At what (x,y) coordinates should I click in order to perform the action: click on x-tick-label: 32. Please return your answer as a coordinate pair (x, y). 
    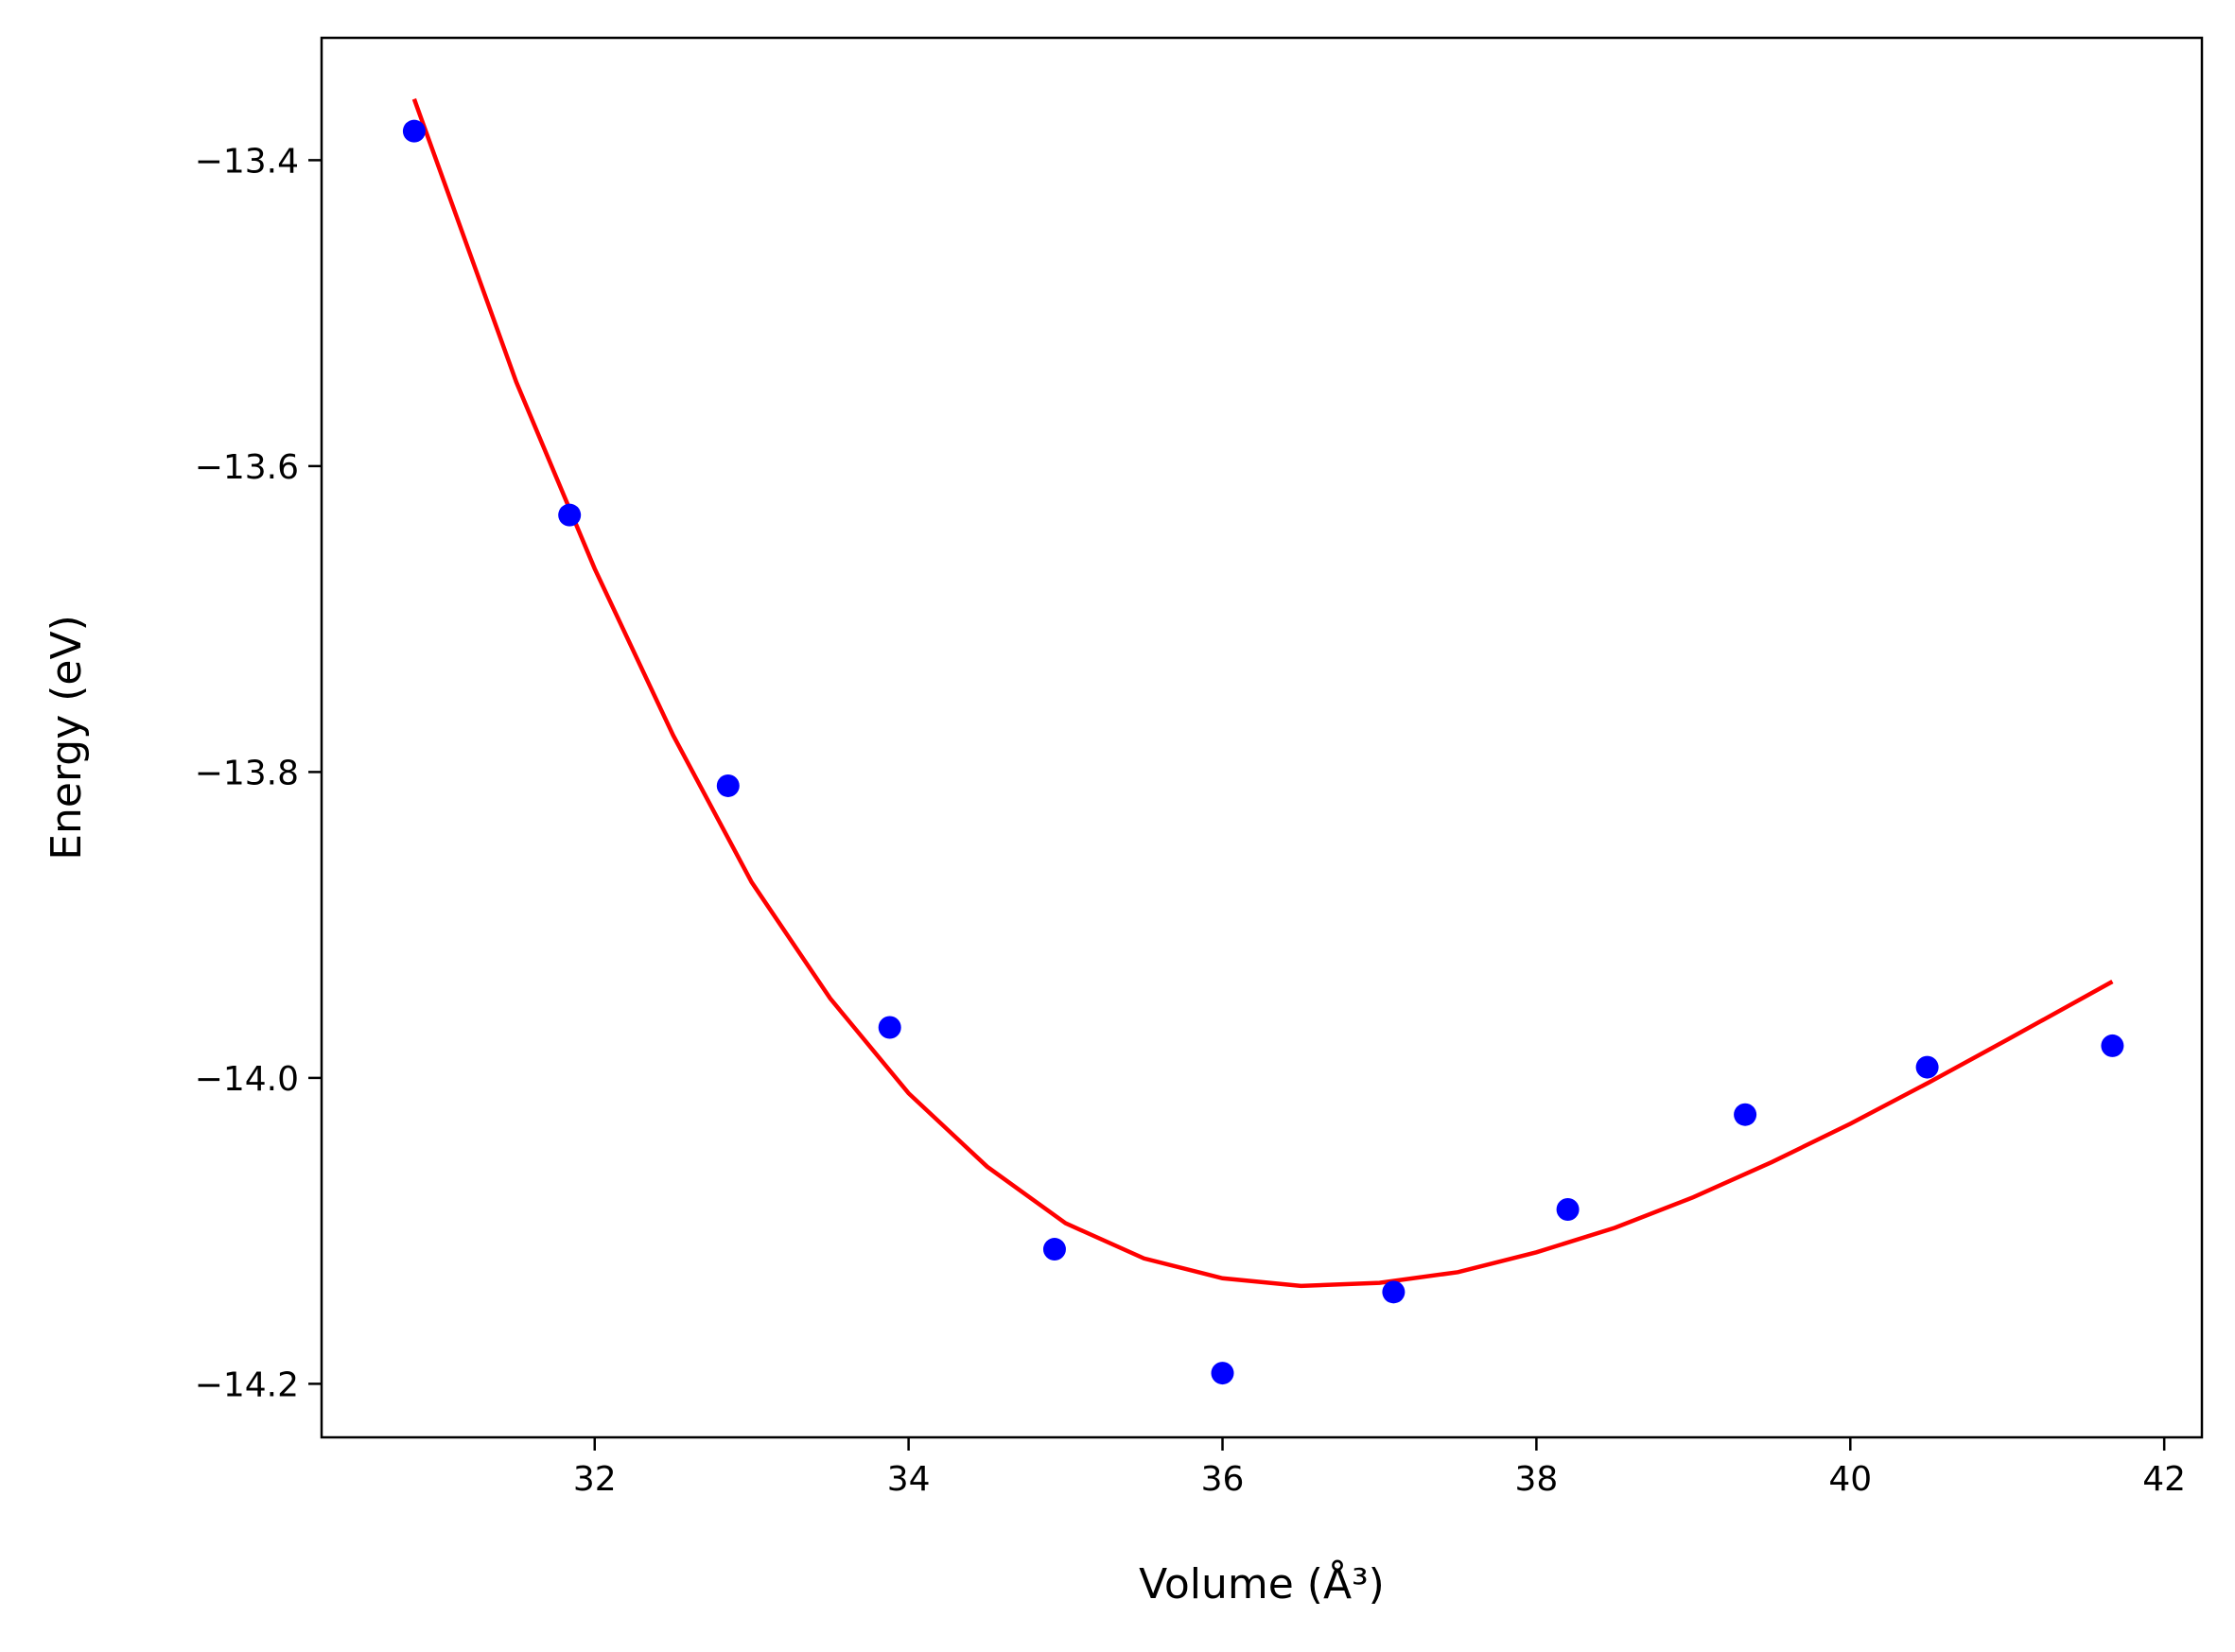
    Looking at the image, I should click on (595, 1479).